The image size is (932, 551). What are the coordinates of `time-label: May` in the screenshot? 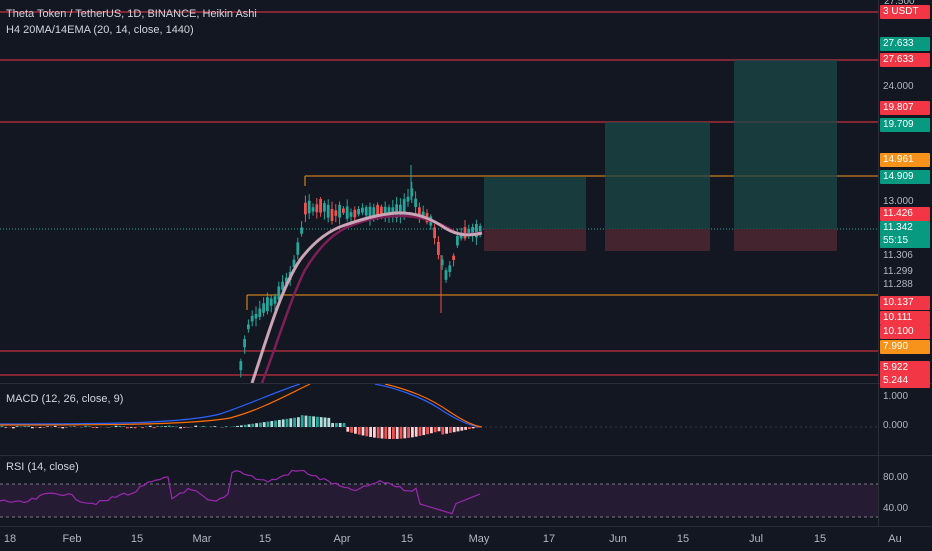 It's located at (479, 539).